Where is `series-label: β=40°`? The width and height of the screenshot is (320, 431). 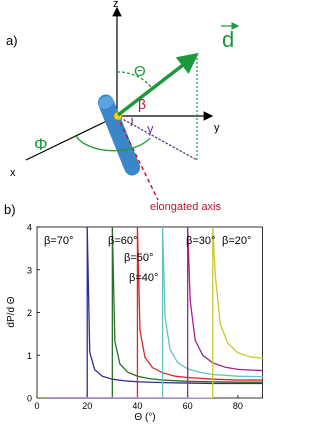 series-label: β=40° is located at coordinates (143, 278).